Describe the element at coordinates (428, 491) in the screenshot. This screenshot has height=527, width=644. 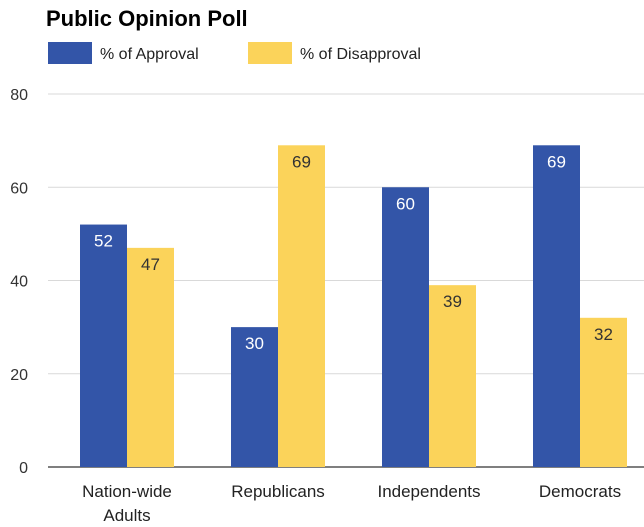
I see `x-tick-label: Independents` at that location.